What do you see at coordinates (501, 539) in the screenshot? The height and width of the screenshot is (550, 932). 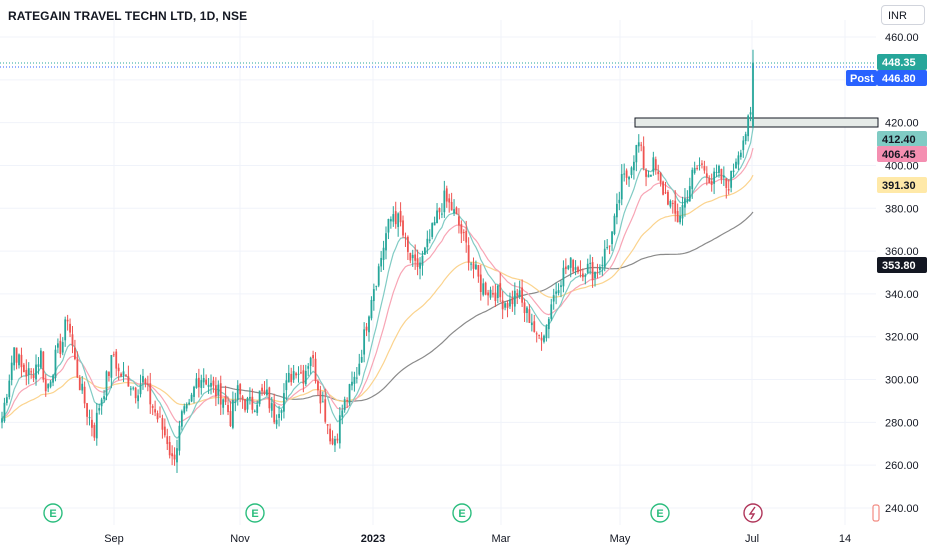 I see `x-tick-label: Mar` at bounding box center [501, 539].